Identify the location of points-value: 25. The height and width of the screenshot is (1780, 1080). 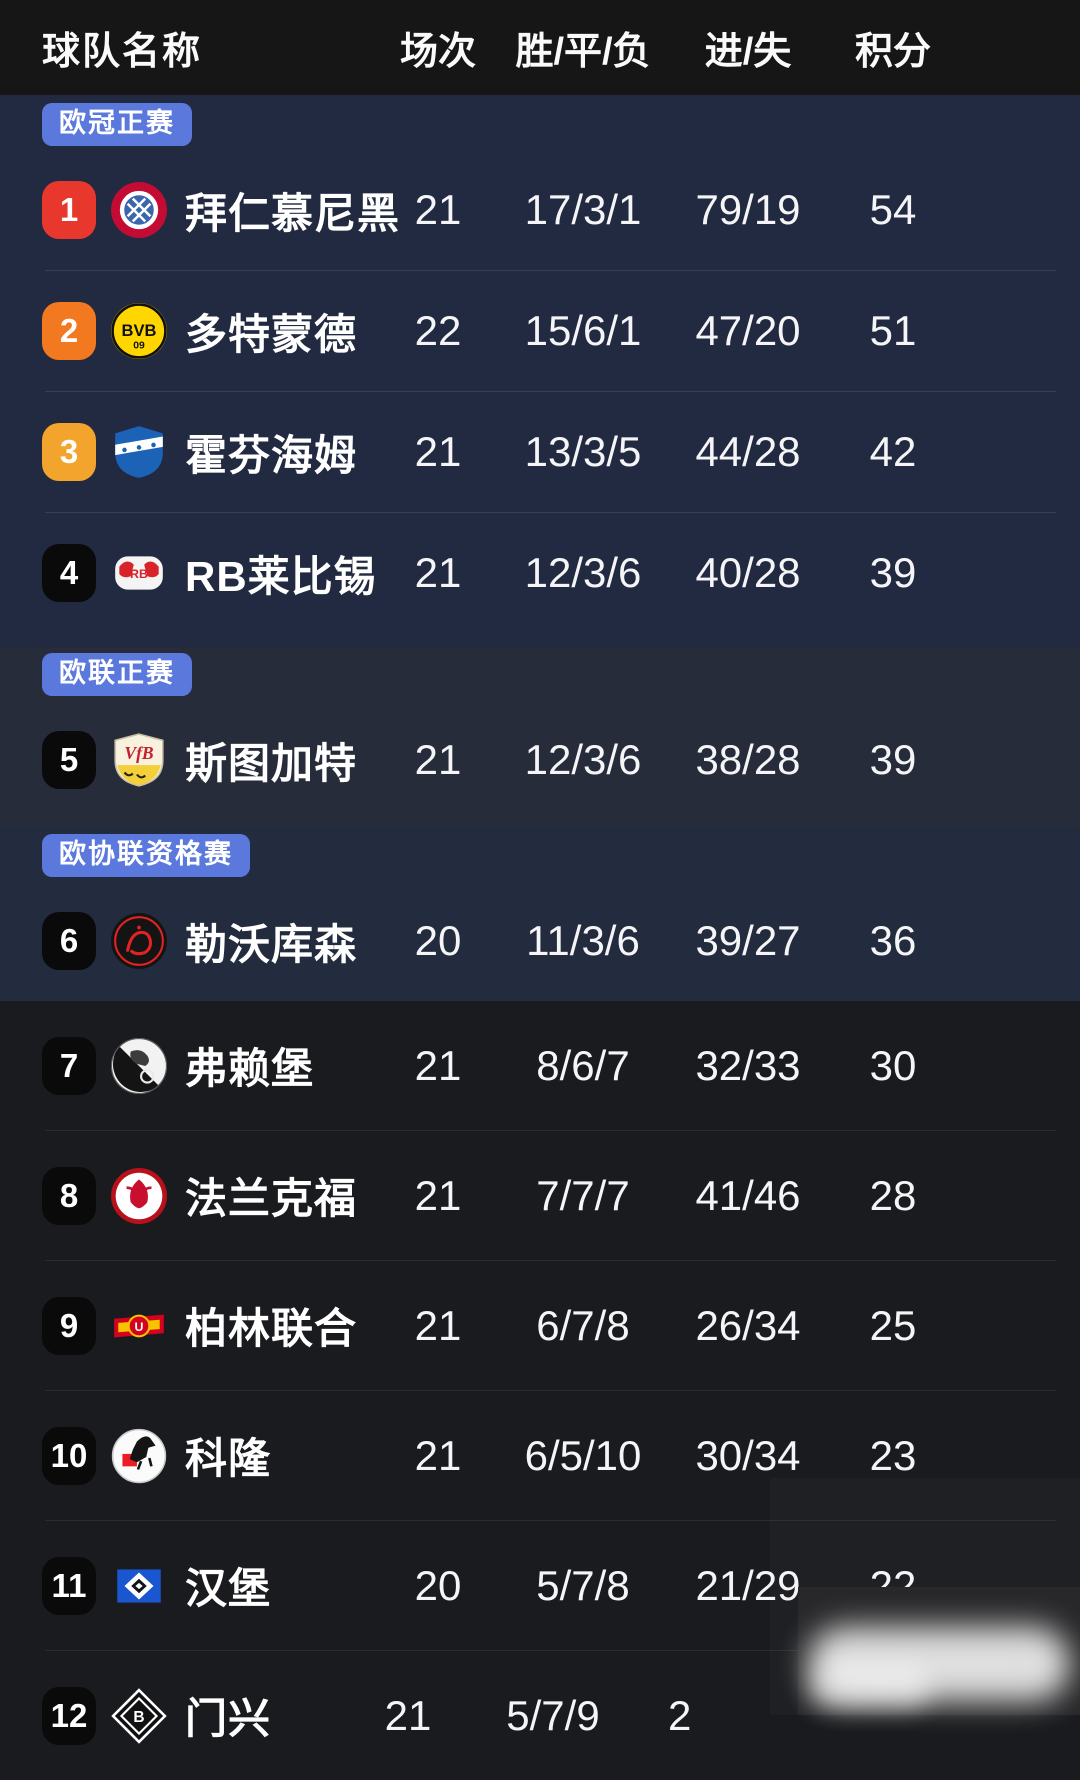
(893, 1325).